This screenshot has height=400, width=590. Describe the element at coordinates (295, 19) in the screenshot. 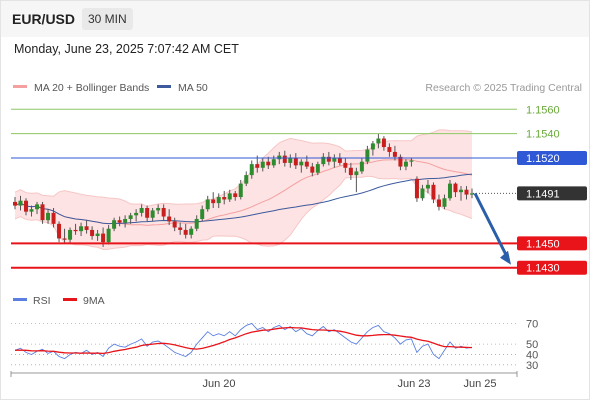

I see `header-bar: EUR/USD 30 MIN` at that location.